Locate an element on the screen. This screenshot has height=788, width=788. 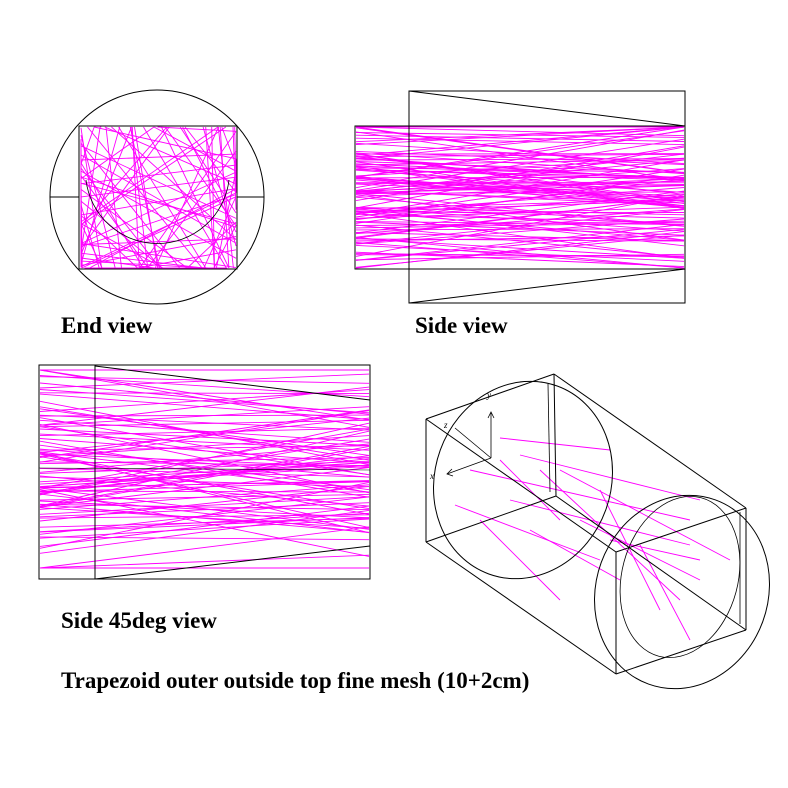
side45-view-centerline is located at coordinates (204, 469).